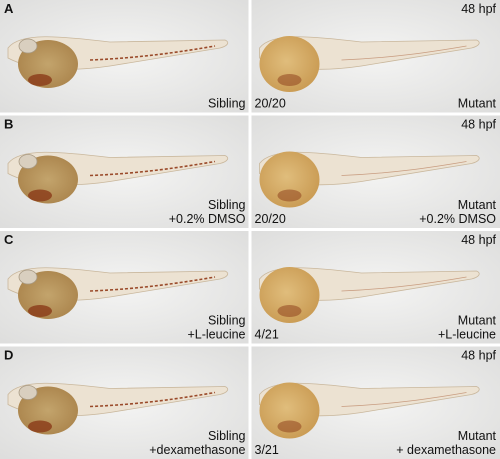 The image size is (500, 459). Describe the element at coordinates (8, 124) in the screenshot. I see `panel-label: B` at that location.